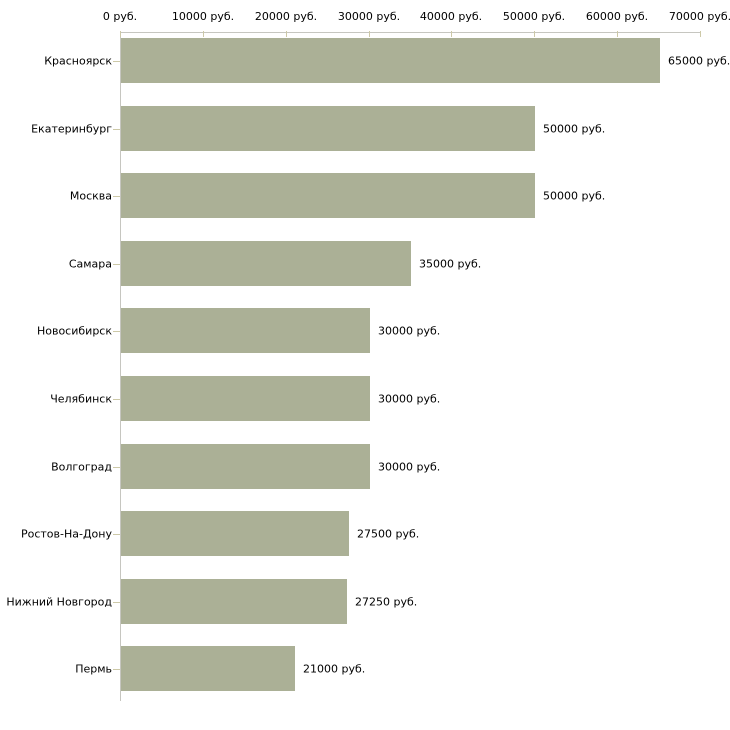  I want to click on value-label: 35000 руб., so click(450, 263).